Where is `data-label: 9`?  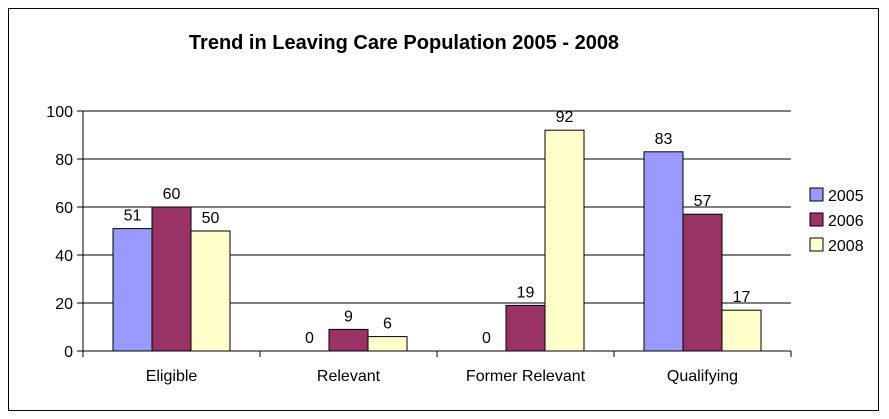 data-label: 9 is located at coordinates (348, 316).